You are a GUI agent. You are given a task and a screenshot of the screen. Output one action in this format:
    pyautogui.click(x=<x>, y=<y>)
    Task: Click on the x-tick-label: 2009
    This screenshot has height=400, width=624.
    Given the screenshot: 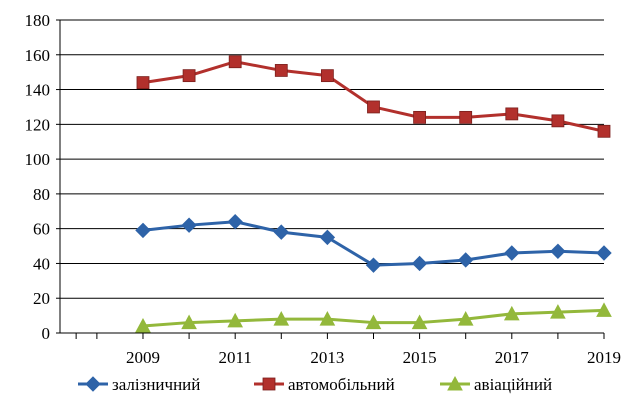 What is the action you would take?
    pyautogui.click(x=143, y=357)
    